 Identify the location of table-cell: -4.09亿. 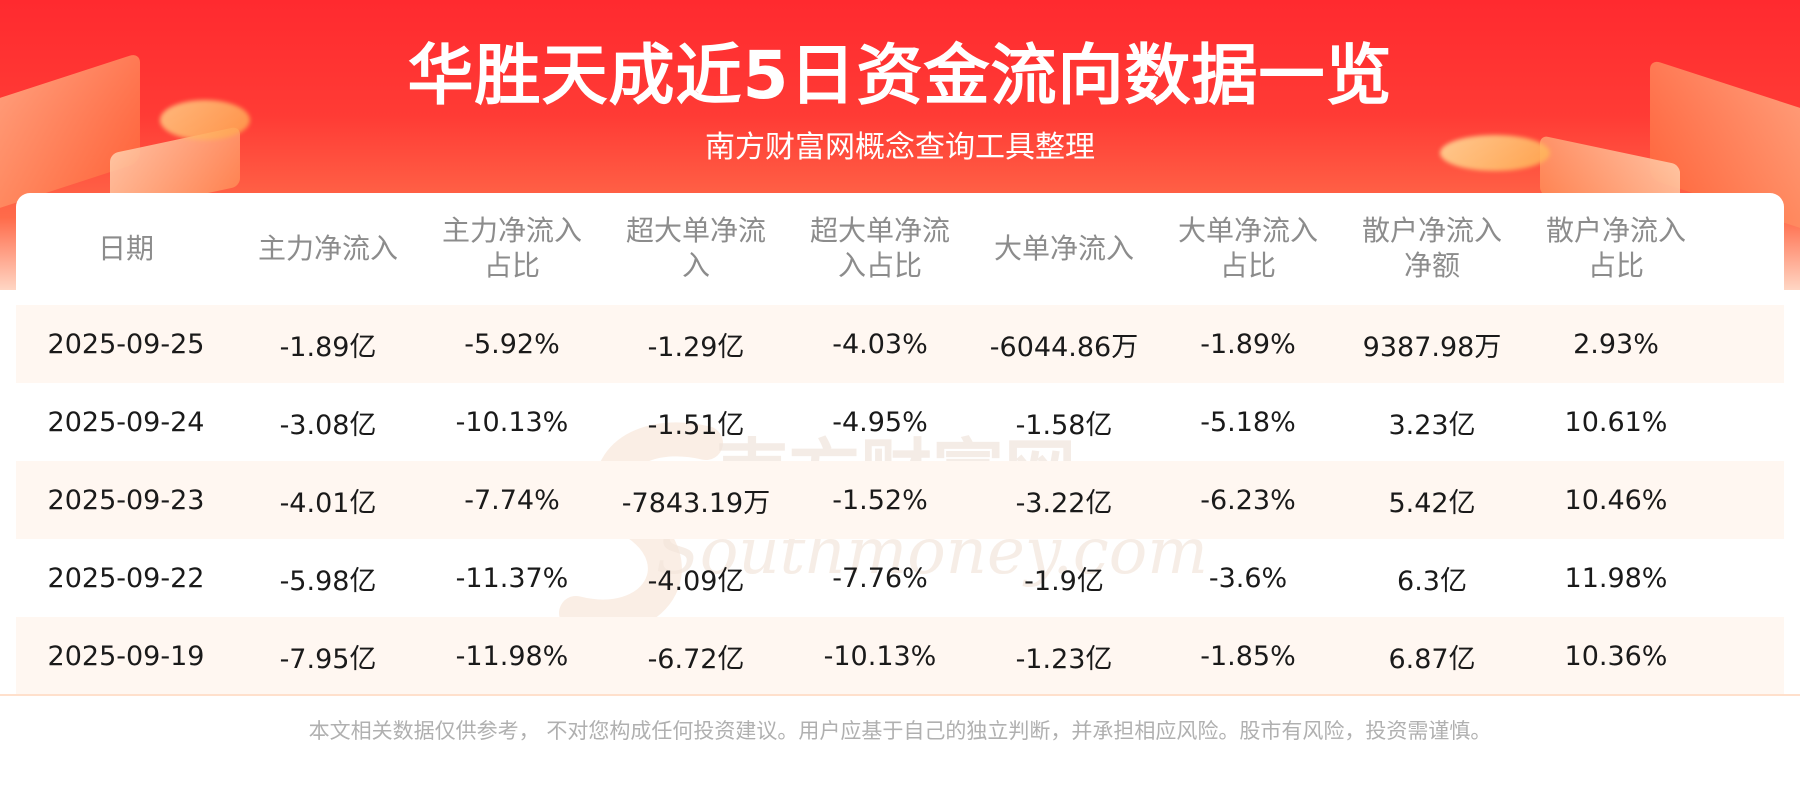
(696, 581).